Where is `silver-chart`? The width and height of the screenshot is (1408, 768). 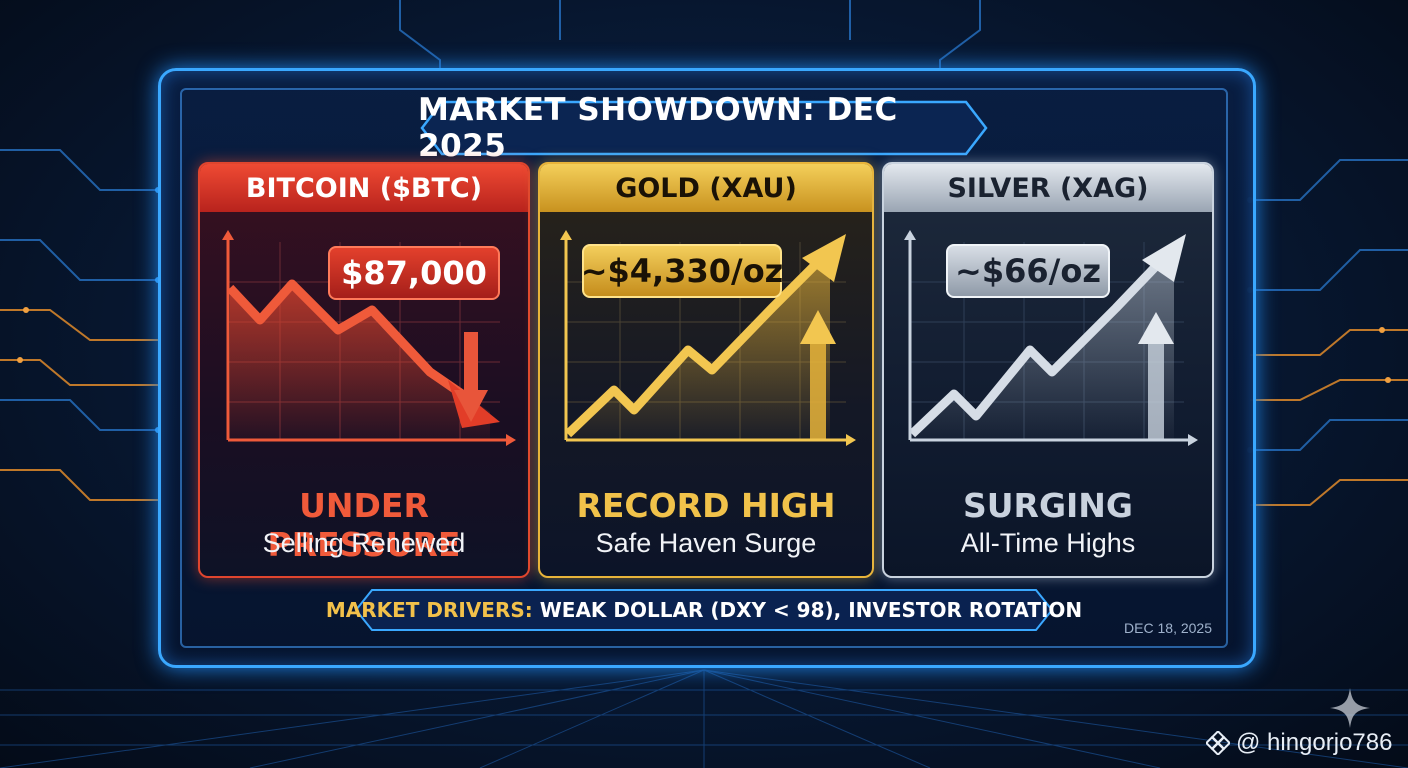
silver-chart is located at coordinates (1051, 338).